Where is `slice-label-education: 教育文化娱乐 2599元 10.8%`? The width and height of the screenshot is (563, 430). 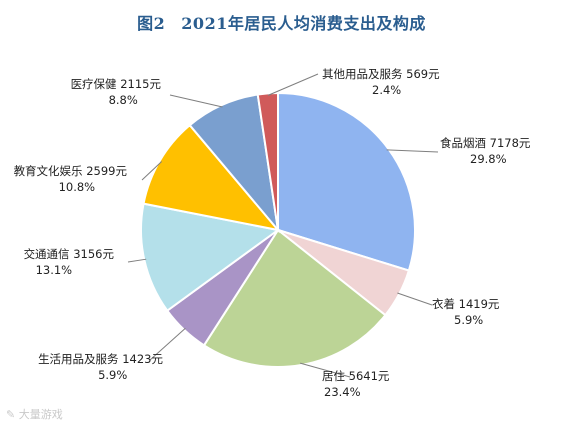 slice-label-education: 教育文化娱乐 2599元 10.8% is located at coordinates (70, 179).